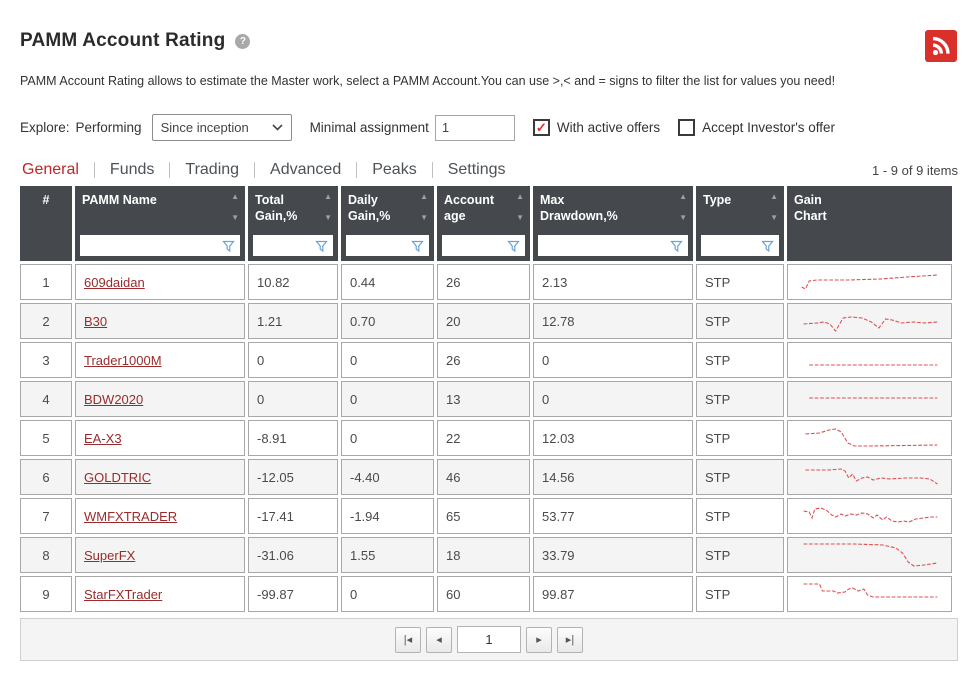 This screenshot has width=970, height=682. Describe the element at coordinates (46, 438) in the screenshot. I see `row-number: 5` at that location.